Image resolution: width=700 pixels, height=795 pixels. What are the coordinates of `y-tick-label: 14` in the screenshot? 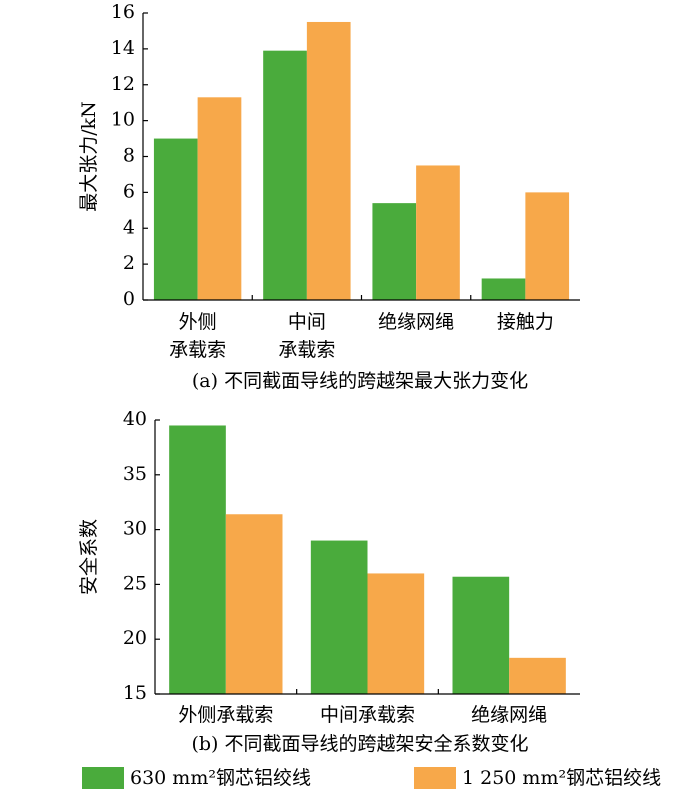 It's located at (123, 48).